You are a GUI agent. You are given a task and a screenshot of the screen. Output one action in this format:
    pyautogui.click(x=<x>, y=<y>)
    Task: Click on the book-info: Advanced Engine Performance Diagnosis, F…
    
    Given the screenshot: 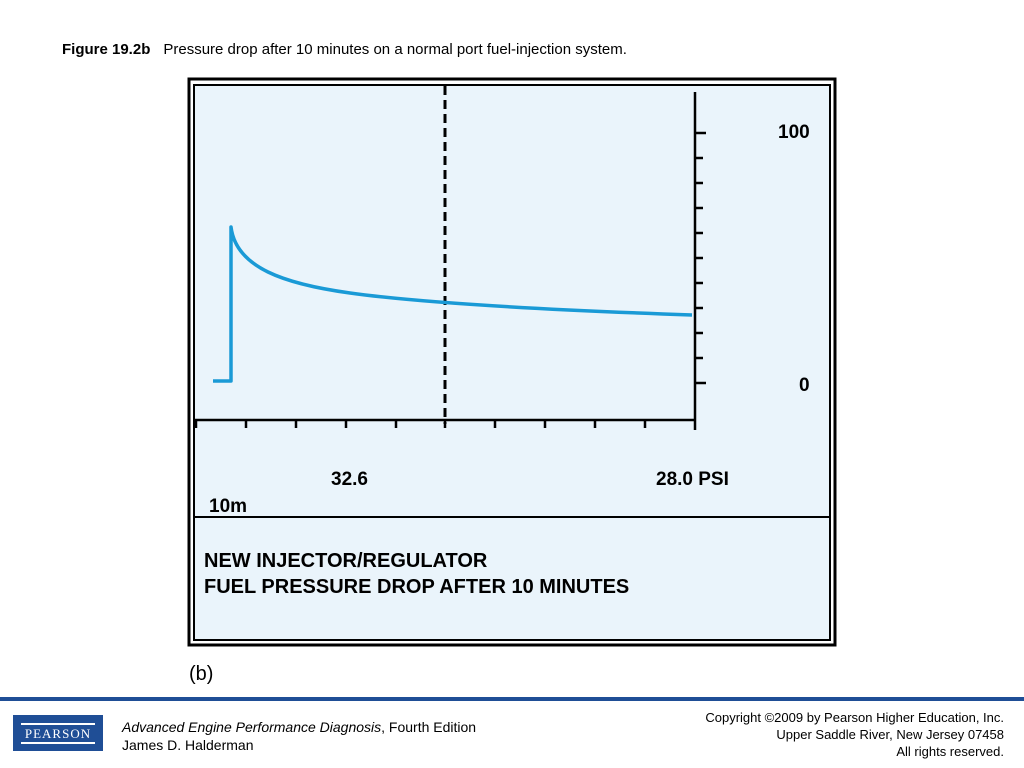 What is the action you would take?
    pyautogui.click(x=299, y=736)
    